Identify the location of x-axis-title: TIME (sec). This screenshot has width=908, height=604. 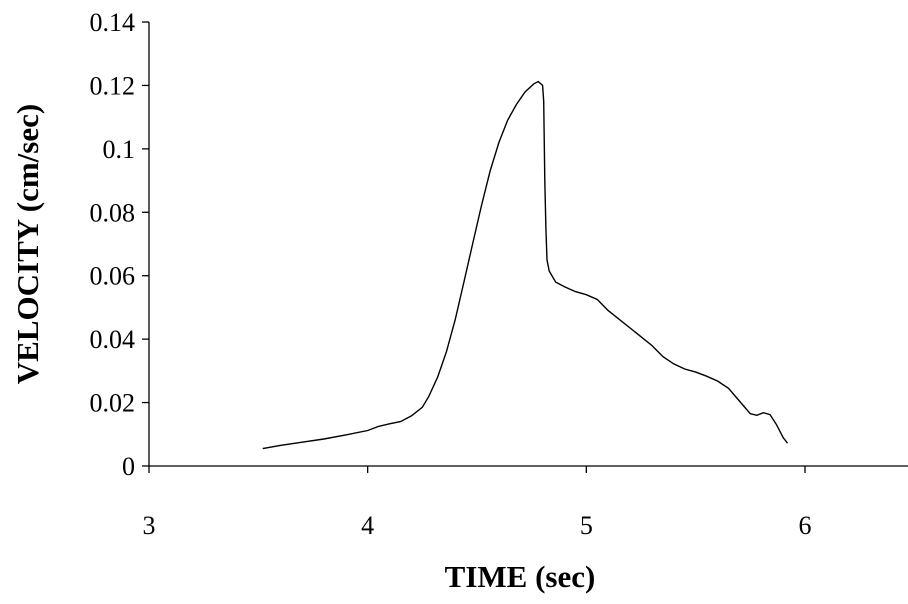
(520, 576).